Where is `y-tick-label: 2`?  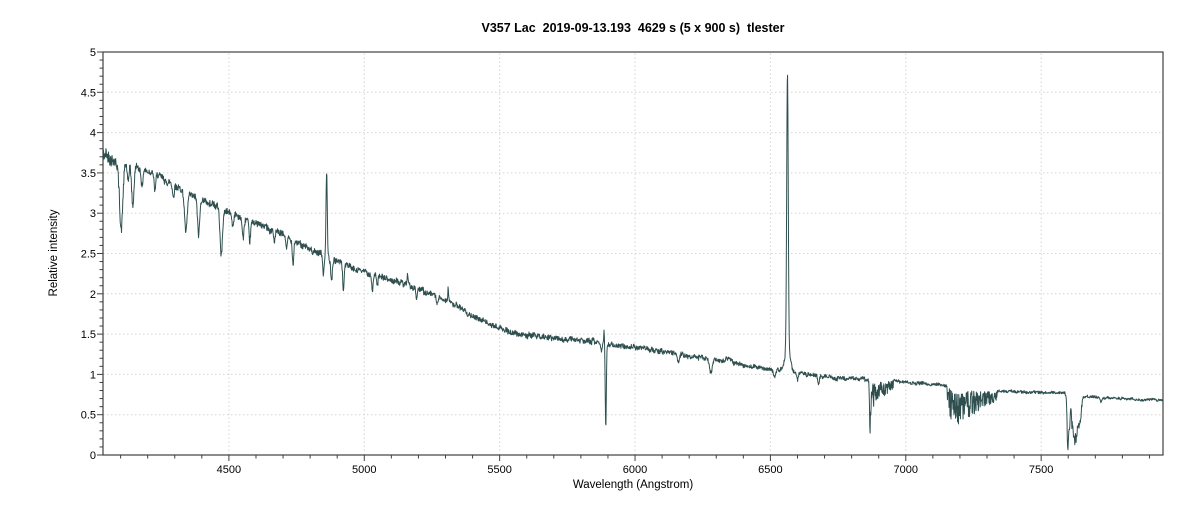
y-tick-label: 2 is located at coordinates (93, 295).